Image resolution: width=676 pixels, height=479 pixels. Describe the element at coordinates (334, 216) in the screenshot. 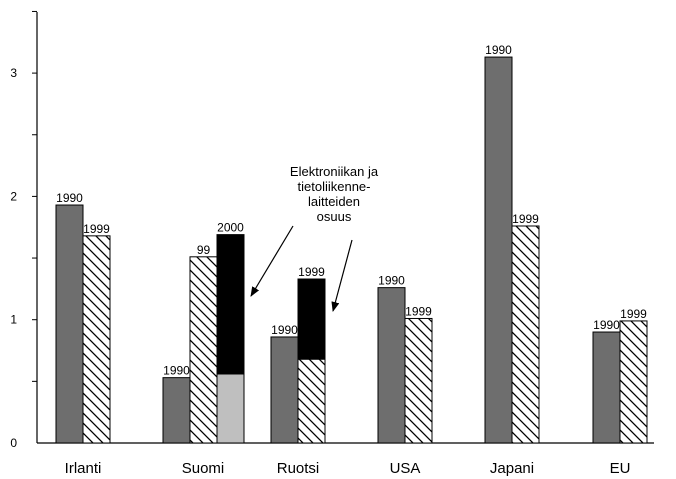

I see `annotation-text: osuus` at that location.